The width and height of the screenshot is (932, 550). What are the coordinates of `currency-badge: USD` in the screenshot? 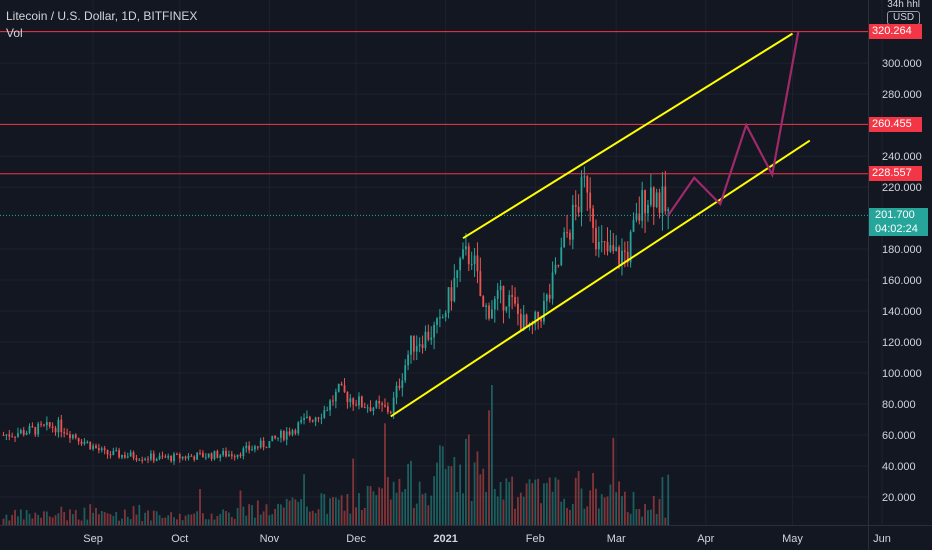 It's located at (903, 18).